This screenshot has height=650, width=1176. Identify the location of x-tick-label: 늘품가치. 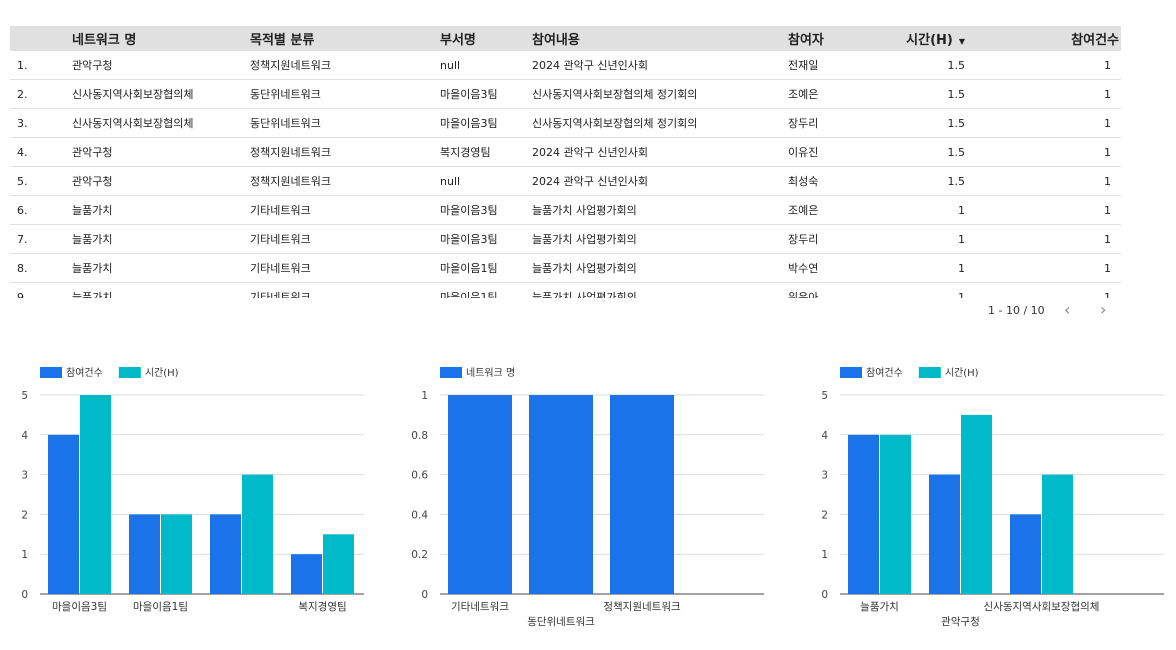
(879, 607).